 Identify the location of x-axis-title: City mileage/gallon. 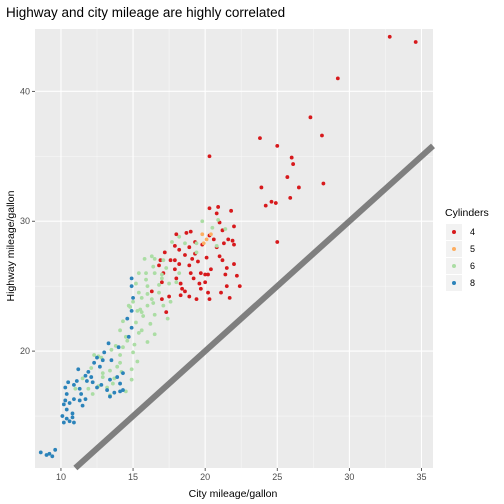
(233, 494).